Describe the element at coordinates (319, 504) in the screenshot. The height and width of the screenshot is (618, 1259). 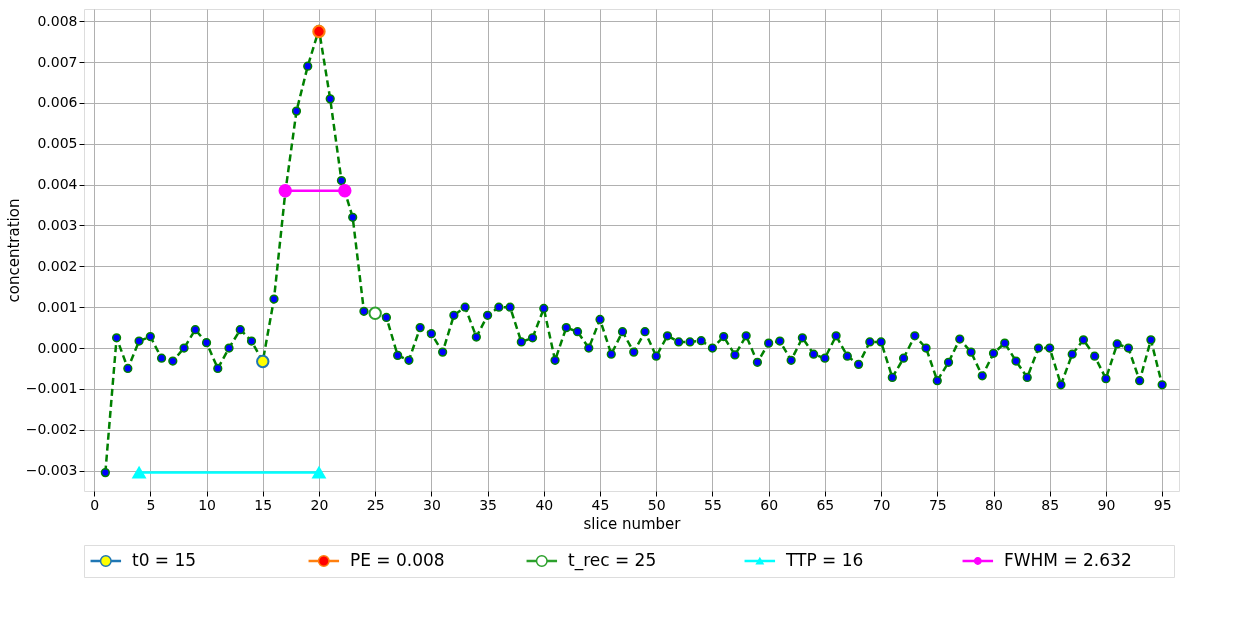
I see `x-tick-label: 20` at that location.